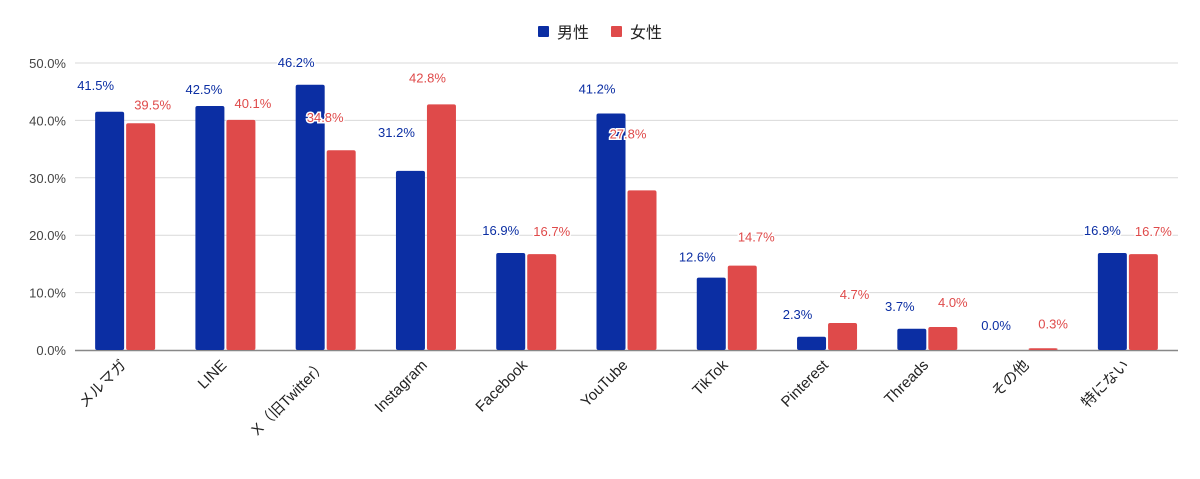  I want to click on x-tick-label: LINE, so click(213, 375).